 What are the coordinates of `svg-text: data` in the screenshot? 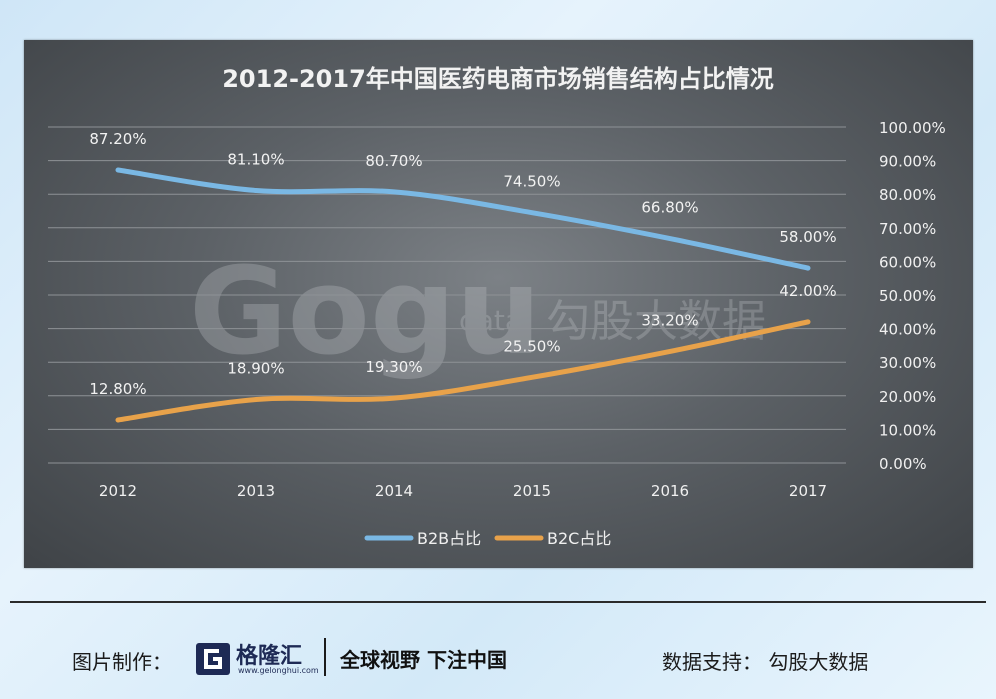 It's located at (490, 320).